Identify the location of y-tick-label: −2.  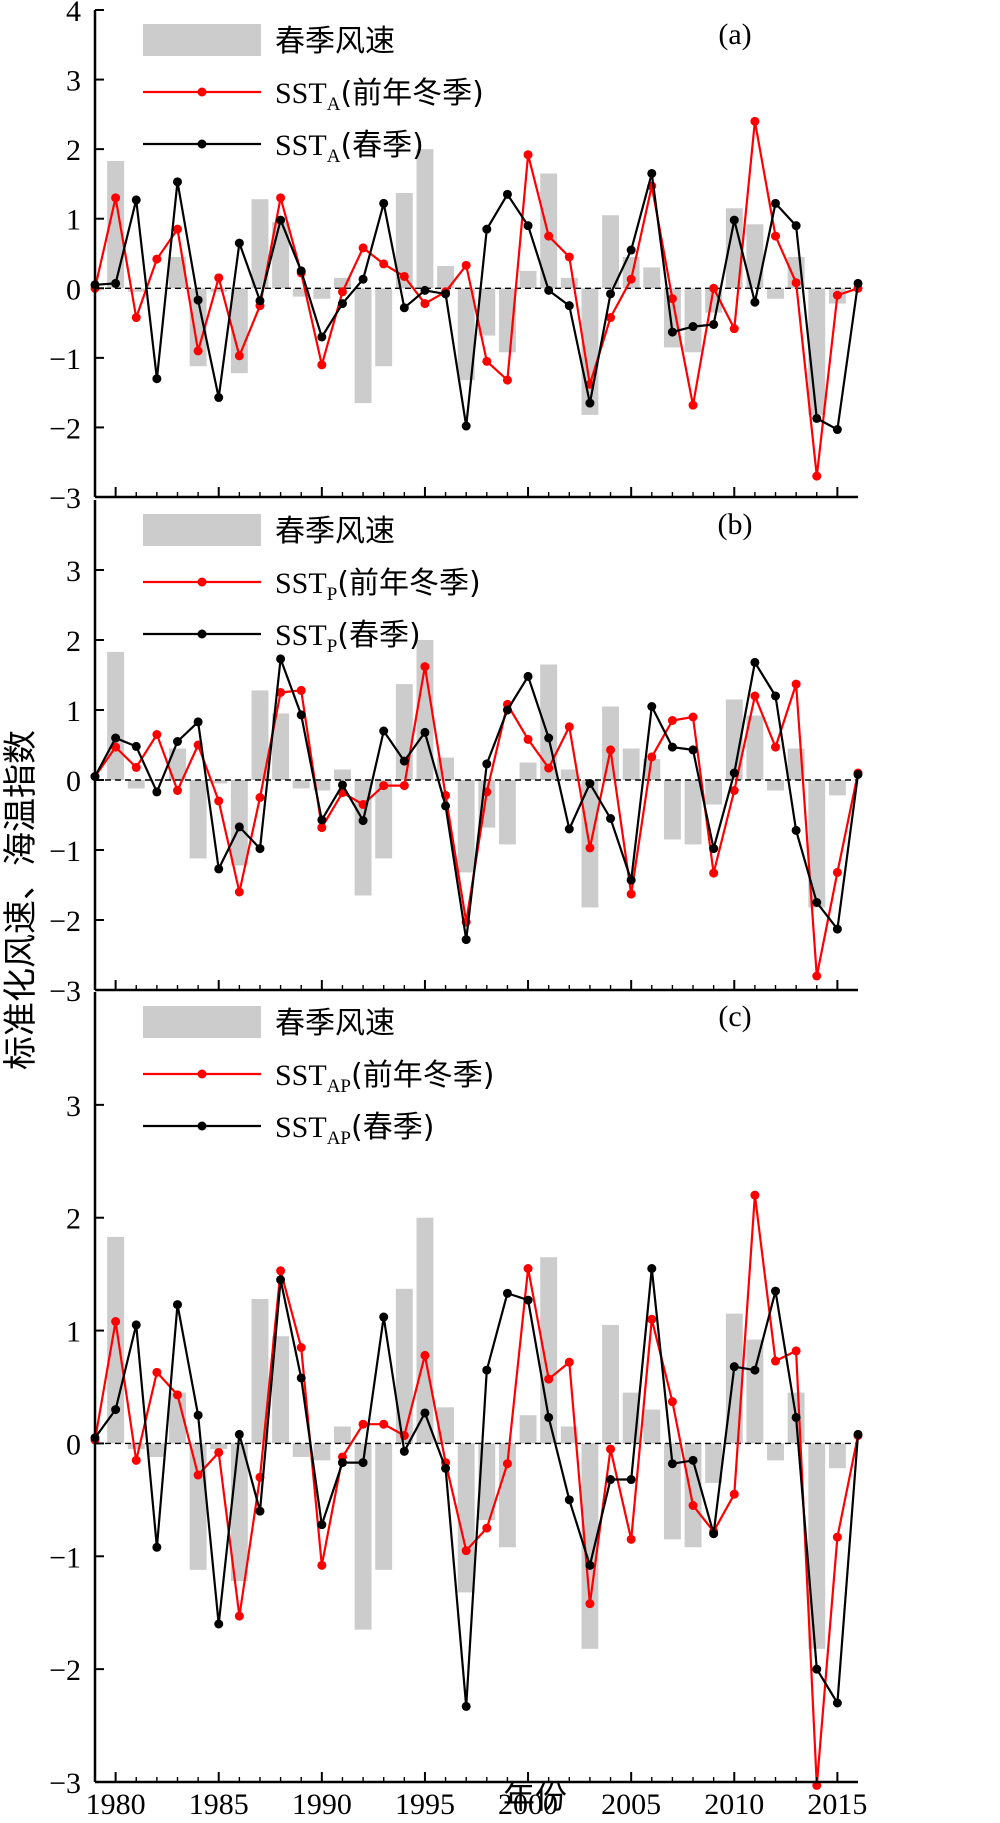
(65, 1670).